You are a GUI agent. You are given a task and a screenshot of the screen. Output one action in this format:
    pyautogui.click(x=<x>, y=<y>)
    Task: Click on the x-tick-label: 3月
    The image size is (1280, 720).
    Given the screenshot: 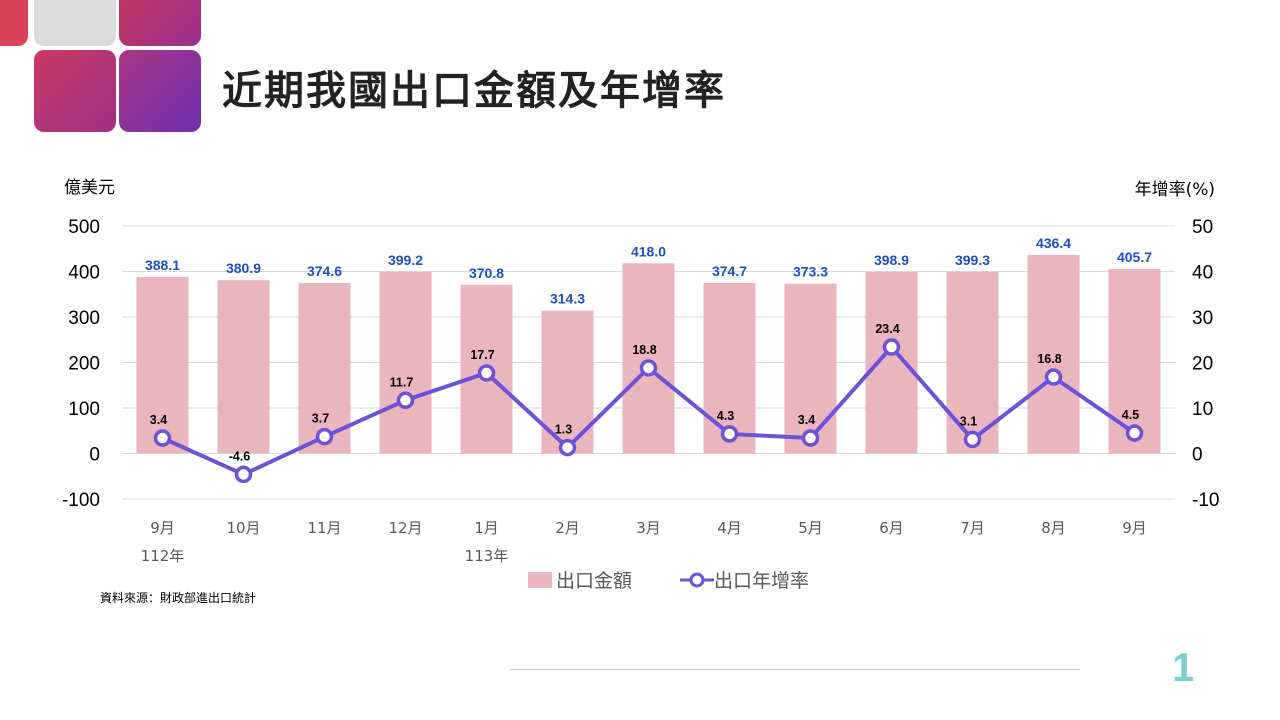 What is the action you would take?
    pyautogui.click(x=648, y=528)
    